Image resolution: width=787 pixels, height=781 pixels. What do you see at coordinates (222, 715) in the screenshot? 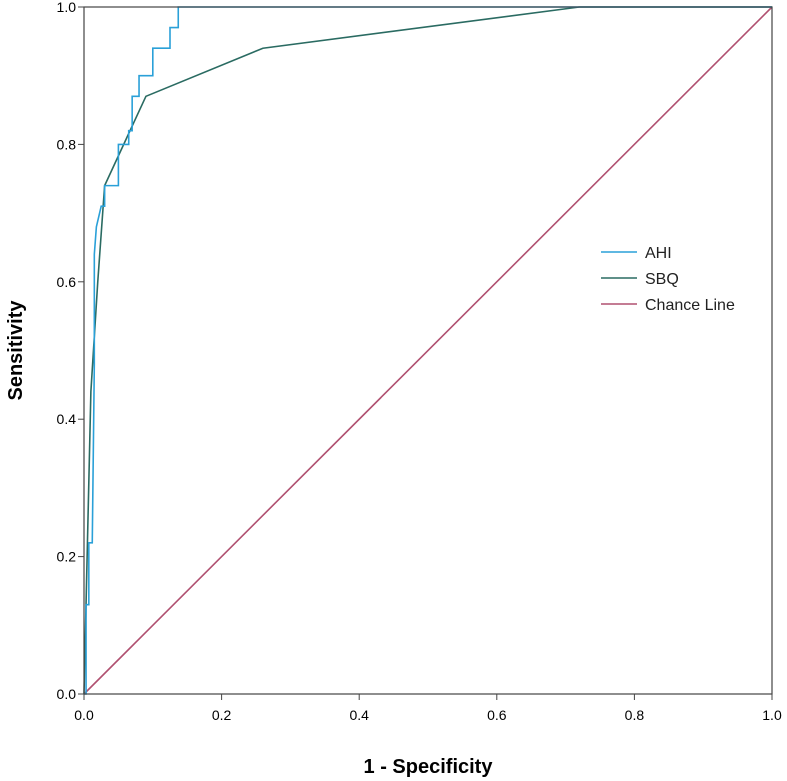
I see `x-tick-label: 0.2` at bounding box center [222, 715].